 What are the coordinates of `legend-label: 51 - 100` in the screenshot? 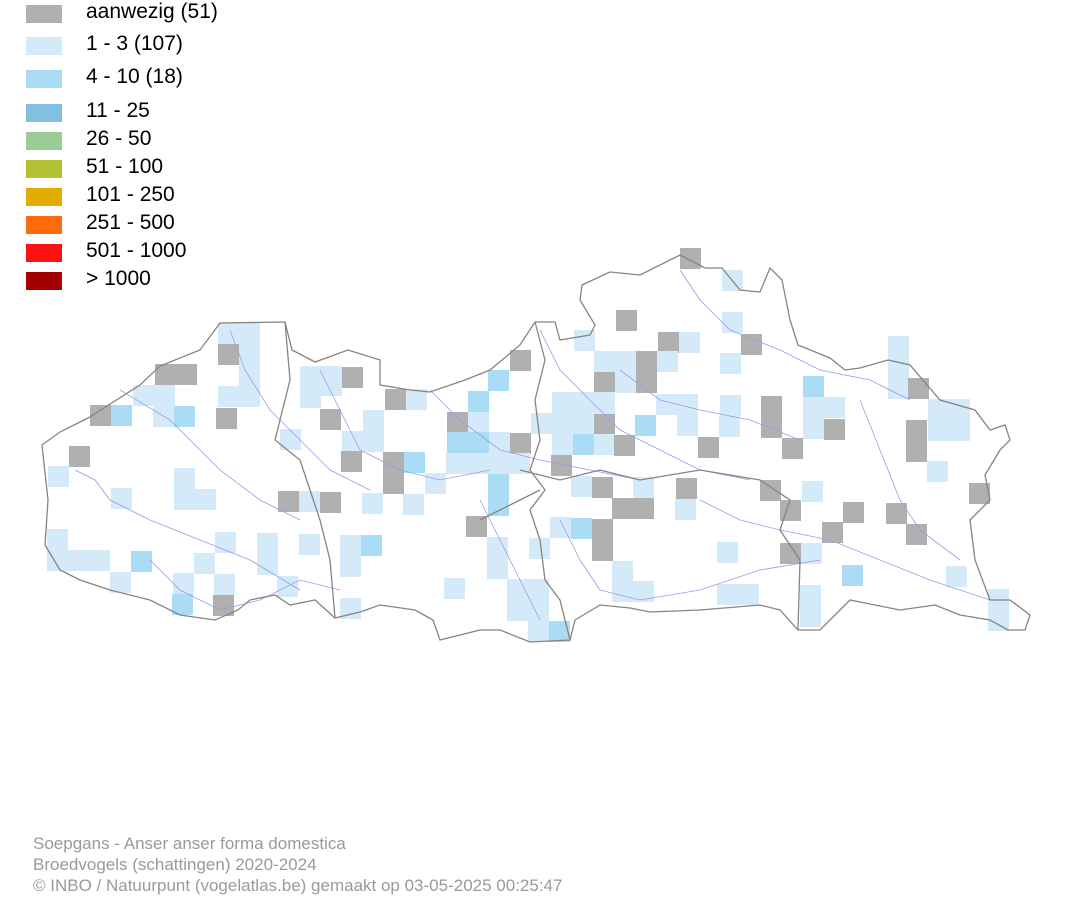 It's located at (125, 166).